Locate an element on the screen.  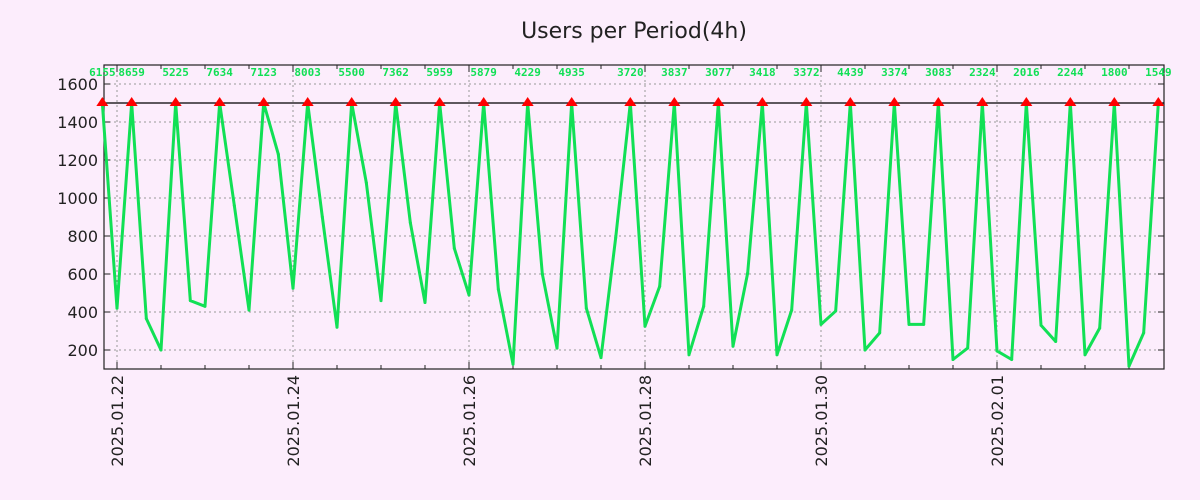
peak-value-label: 5959 is located at coordinates (439, 72).